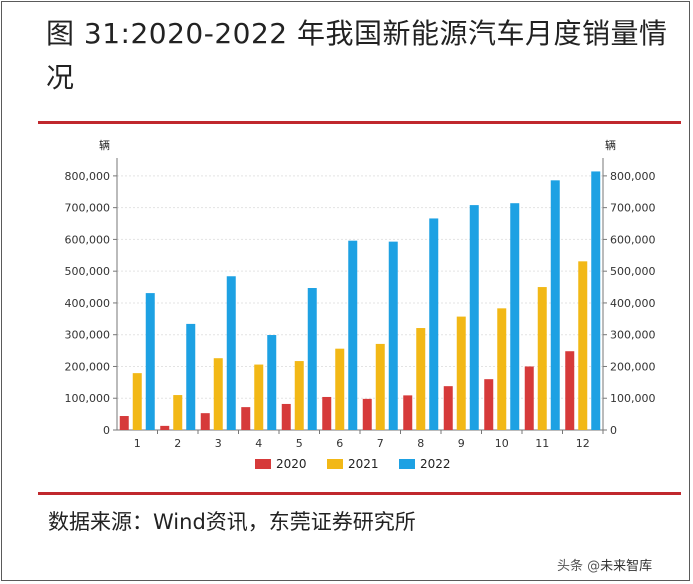 This screenshot has width=693, height=584. I want to click on source-divider, so click(359, 493).